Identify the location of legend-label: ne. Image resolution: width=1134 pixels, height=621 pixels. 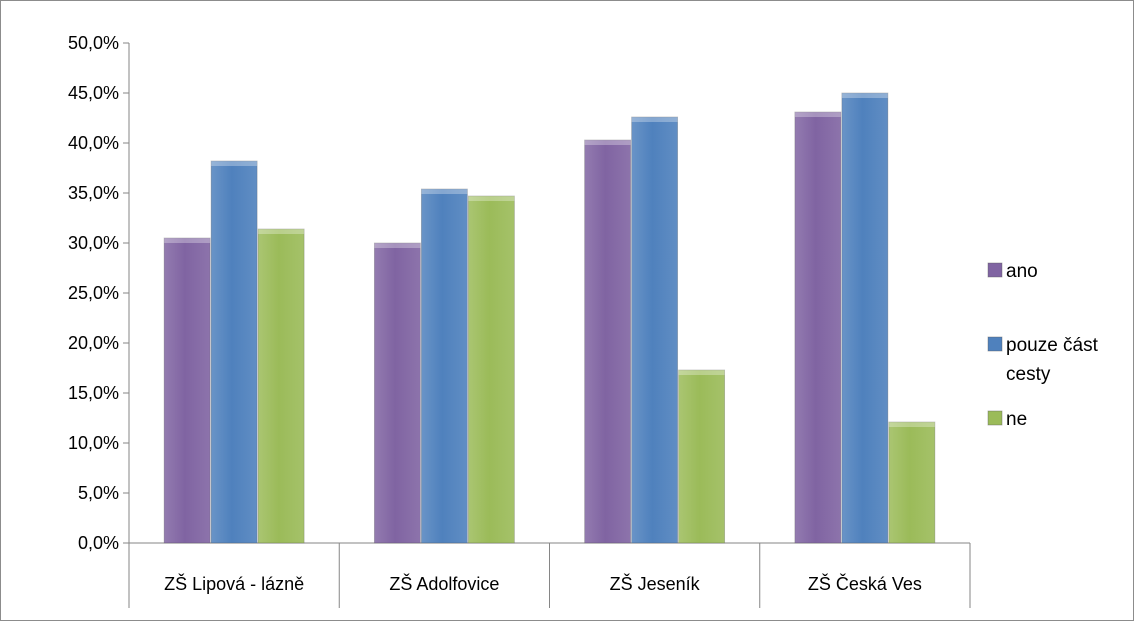
(1016, 419).